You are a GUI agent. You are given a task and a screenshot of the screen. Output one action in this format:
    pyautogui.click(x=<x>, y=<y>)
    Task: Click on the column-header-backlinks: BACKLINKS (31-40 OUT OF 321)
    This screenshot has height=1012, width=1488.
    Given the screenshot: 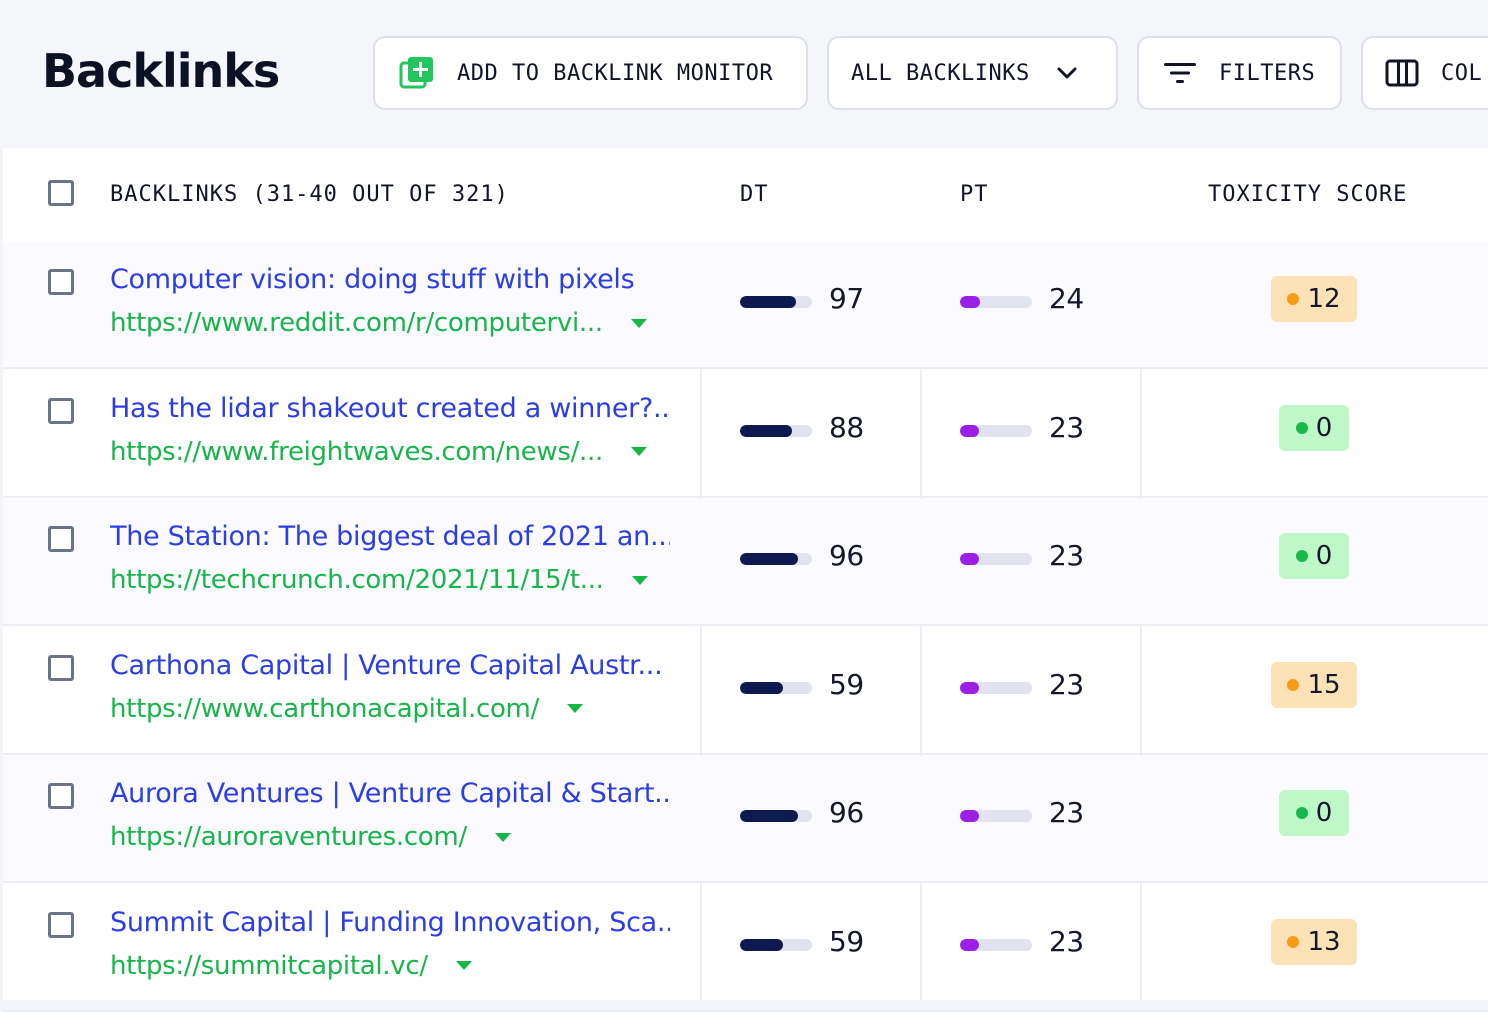 What is the action you would take?
    pyautogui.click(x=309, y=194)
    